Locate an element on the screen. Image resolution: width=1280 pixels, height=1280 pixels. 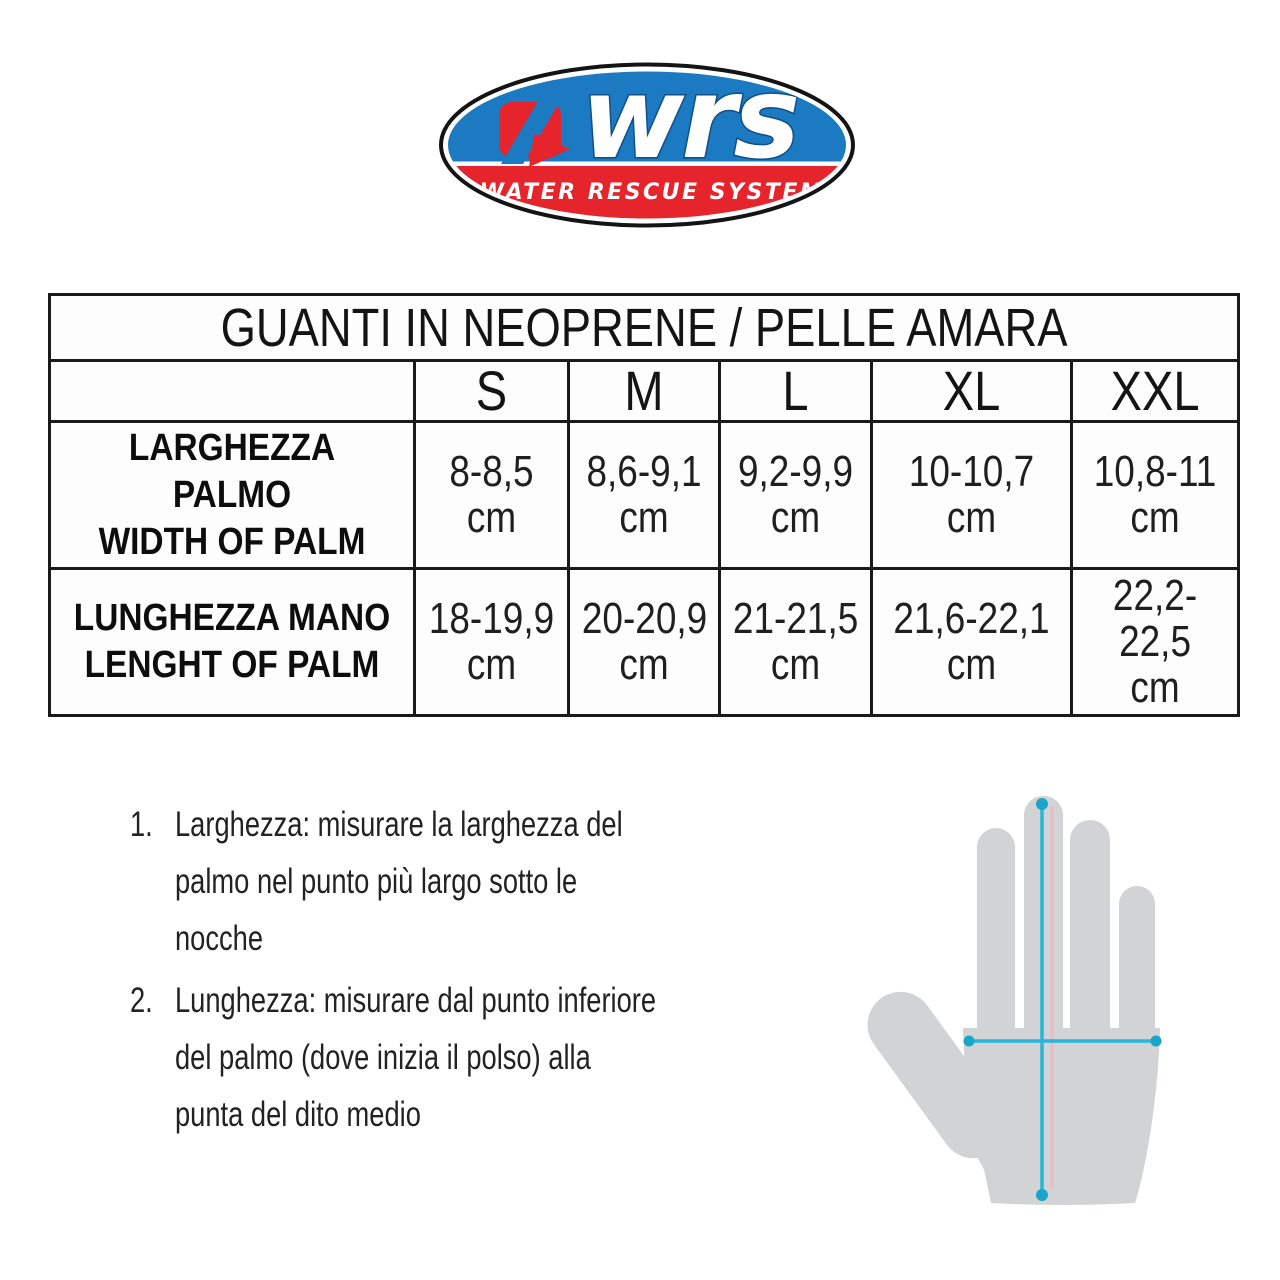
width-value-xl: 10-10,7 cm is located at coordinates (971, 495).